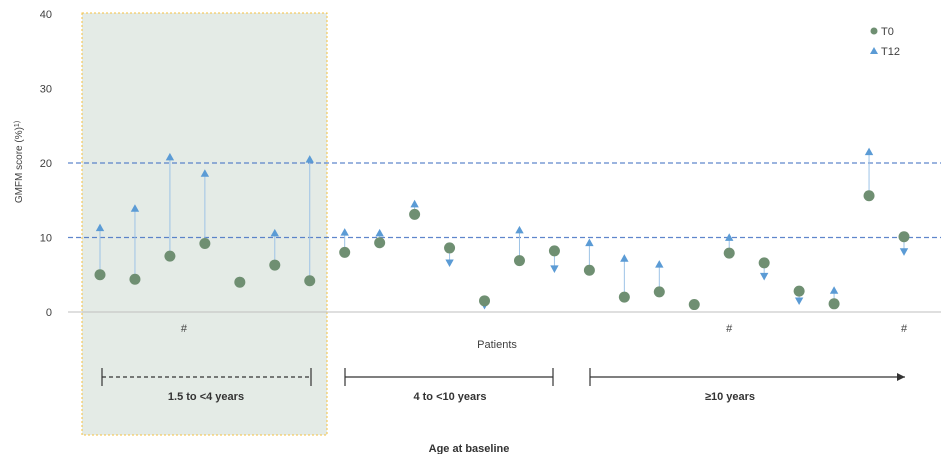 The image size is (941, 454). What do you see at coordinates (469, 448) in the screenshot?
I see `age-at-baseline-label: Age at baseline` at bounding box center [469, 448].